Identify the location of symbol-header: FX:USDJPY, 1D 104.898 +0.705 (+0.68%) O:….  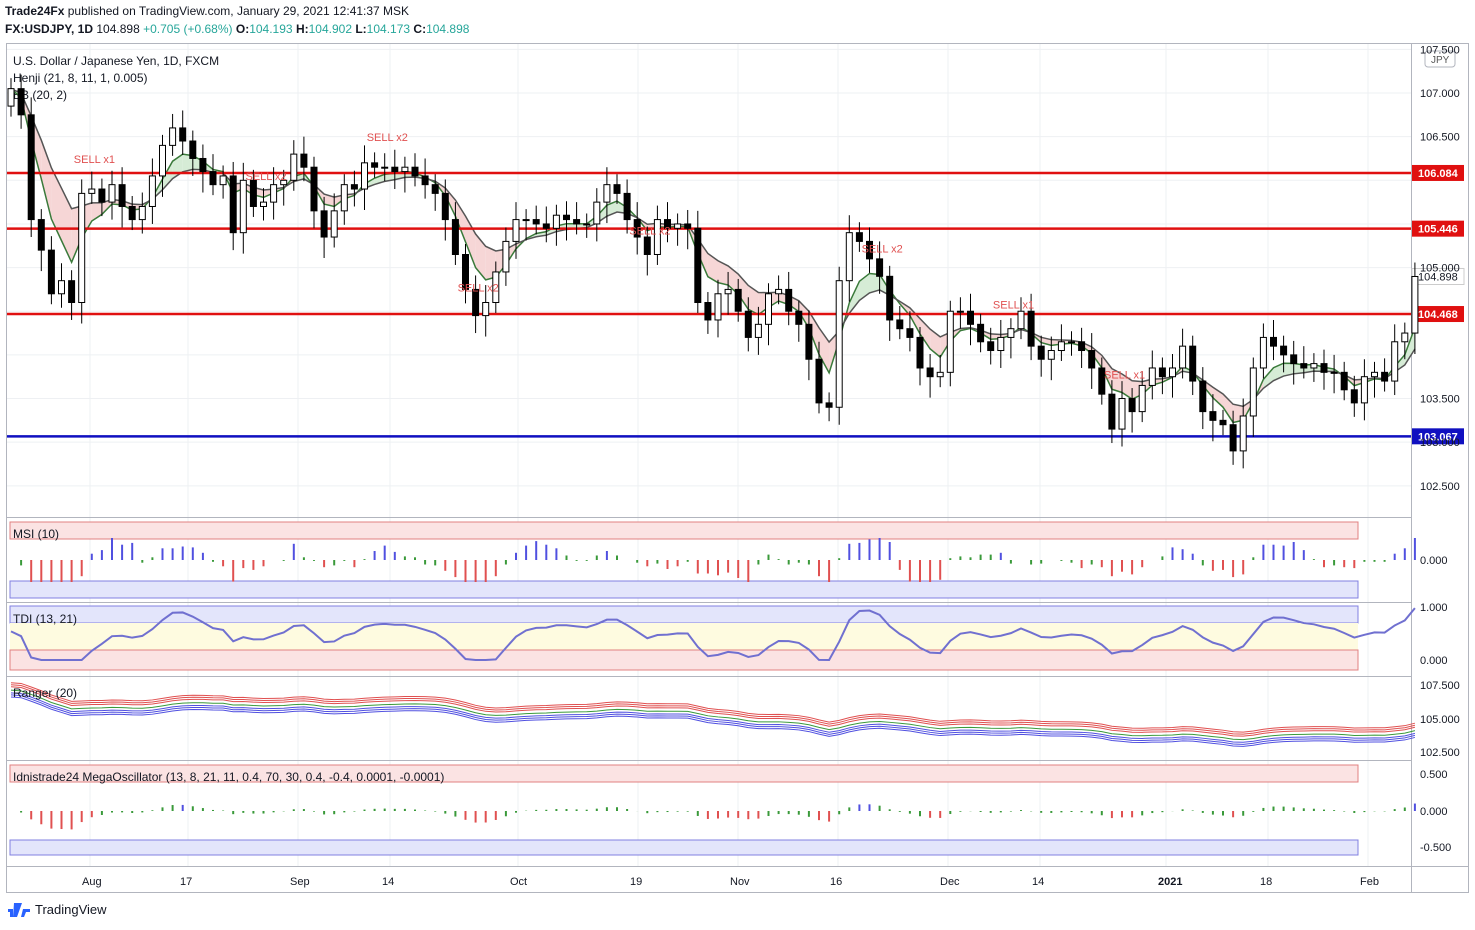
(237, 29).